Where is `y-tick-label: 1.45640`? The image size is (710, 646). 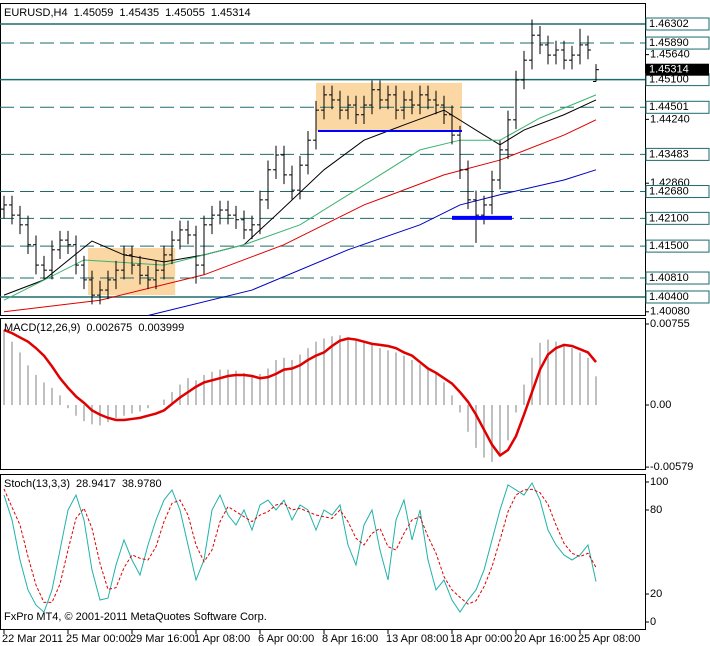 y-tick-label: 1.45640 is located at coordinates (670, 55).